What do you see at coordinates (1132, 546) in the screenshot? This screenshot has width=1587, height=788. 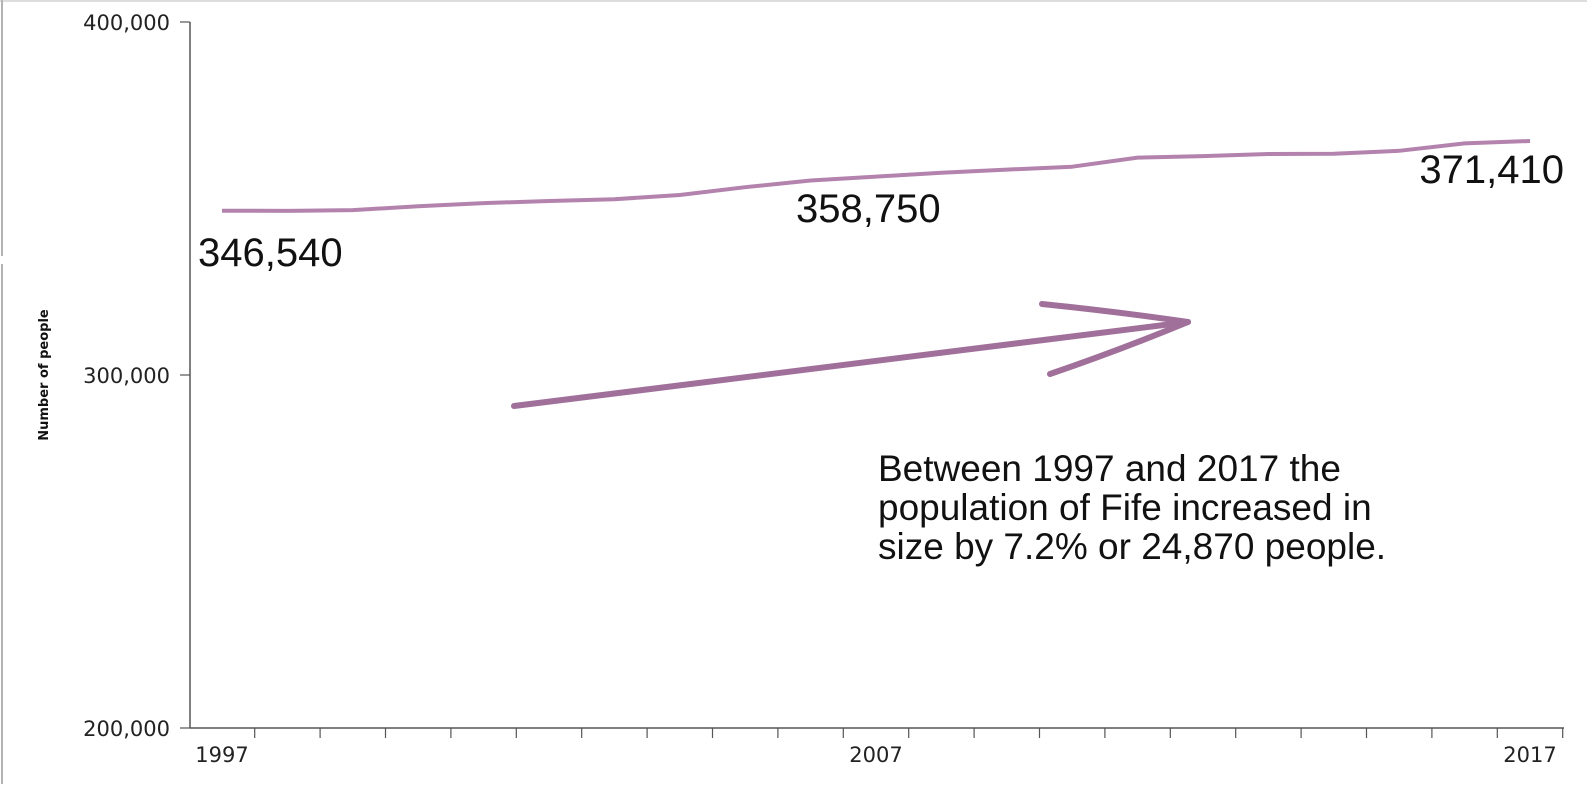 I see `annotation-line-3: size by 7.2% or 24,870 people.` at bounding box center [1132, 546].